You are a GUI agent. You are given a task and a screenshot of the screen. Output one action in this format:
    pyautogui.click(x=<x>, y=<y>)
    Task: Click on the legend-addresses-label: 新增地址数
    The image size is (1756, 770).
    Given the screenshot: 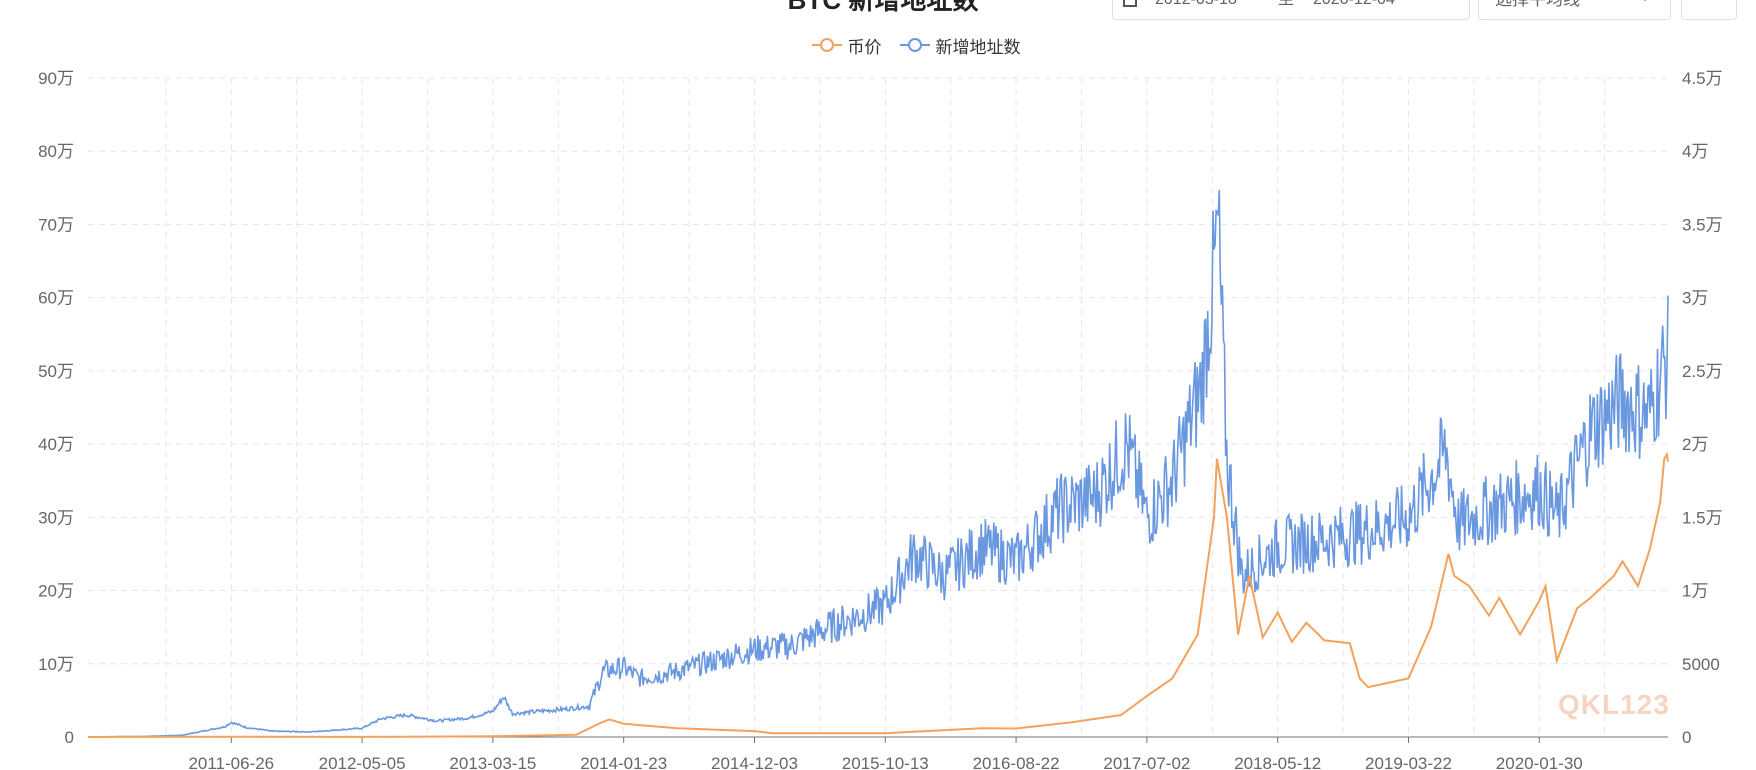 What is the action you would take?
    pyautogui.click(x=978, y=47)
    